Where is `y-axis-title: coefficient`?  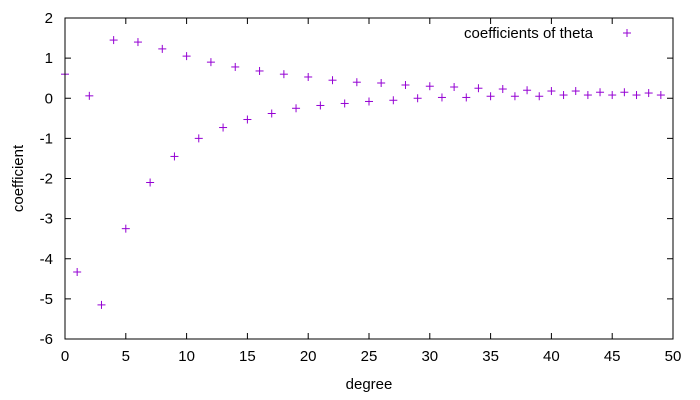
y-axis-title: coefficient is located at coordinates (18, 178).